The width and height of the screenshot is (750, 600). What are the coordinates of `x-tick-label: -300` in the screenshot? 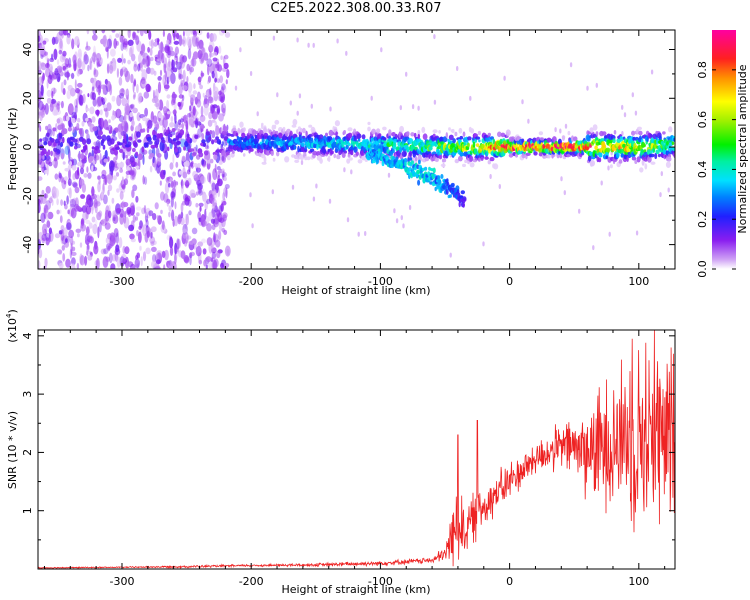 It's located at (122, 581).